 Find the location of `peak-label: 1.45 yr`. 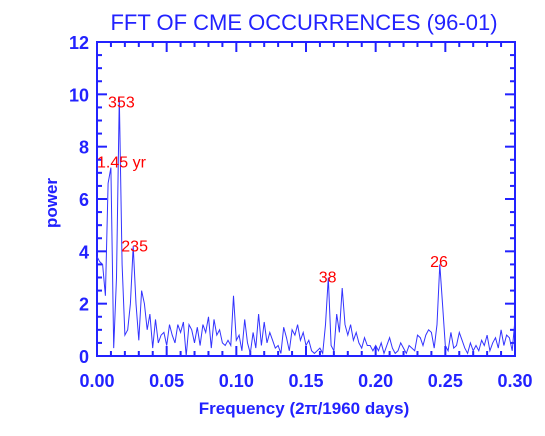

peak-label: 1.45 yr is located at coordinates (122, 163).